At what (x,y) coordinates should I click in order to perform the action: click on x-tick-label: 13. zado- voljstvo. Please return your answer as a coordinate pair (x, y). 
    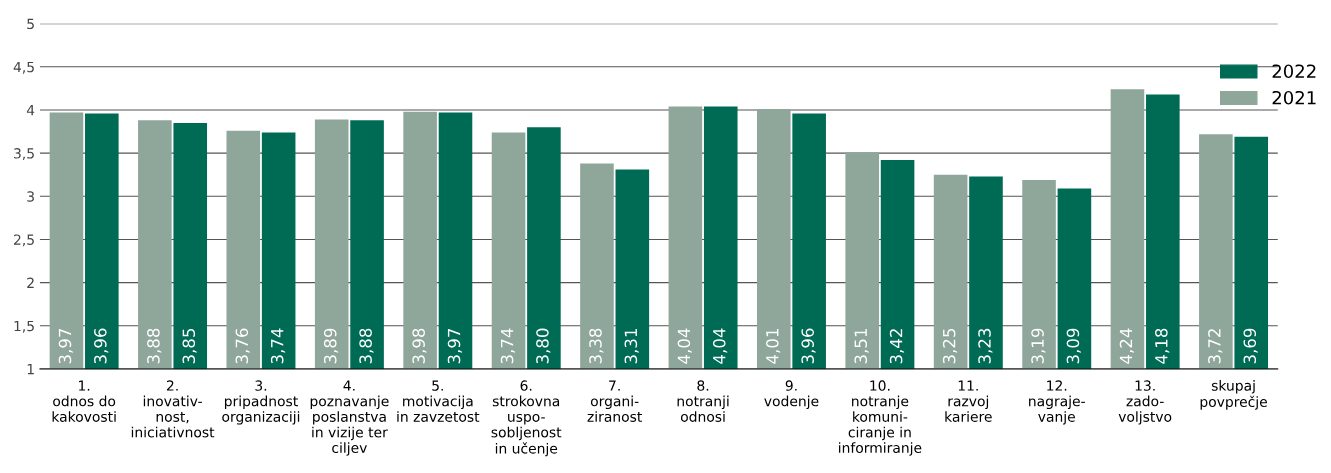
    Looking at the image, I should click on (1145, 402).